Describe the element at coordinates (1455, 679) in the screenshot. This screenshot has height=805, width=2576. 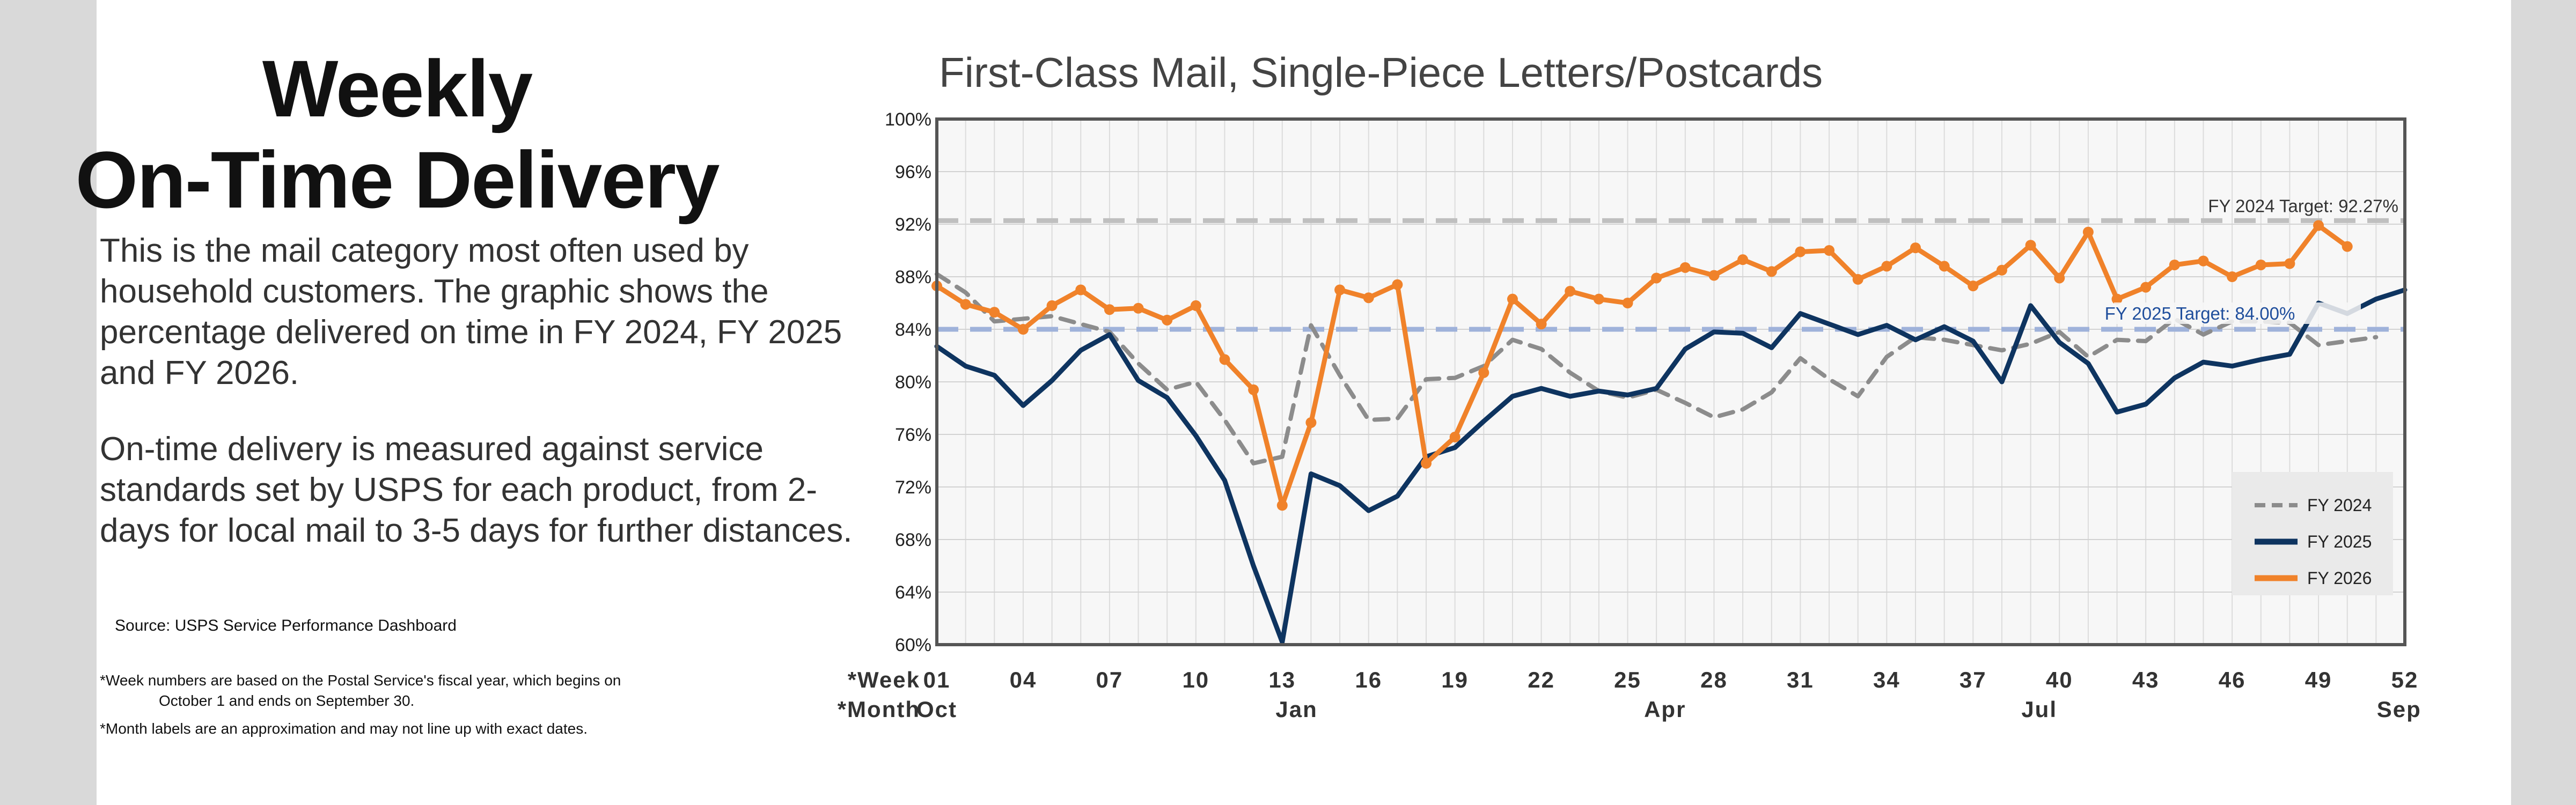
I see `x-tick-label: 19` at that location.